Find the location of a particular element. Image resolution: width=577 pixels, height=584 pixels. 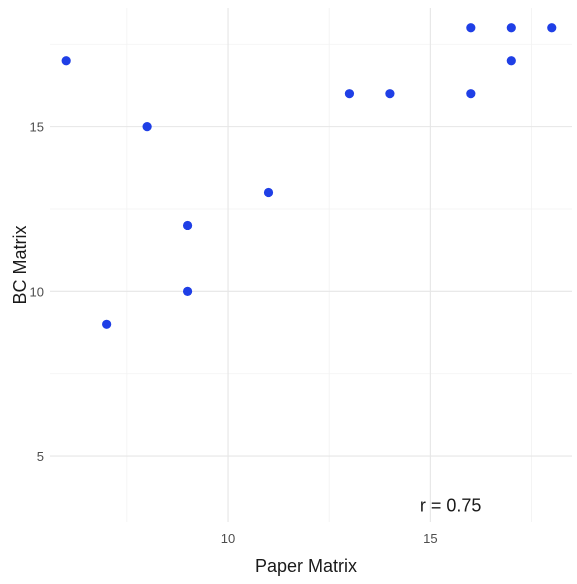

y-axis-title: BC Matrix is located at coordinates (20, 264).